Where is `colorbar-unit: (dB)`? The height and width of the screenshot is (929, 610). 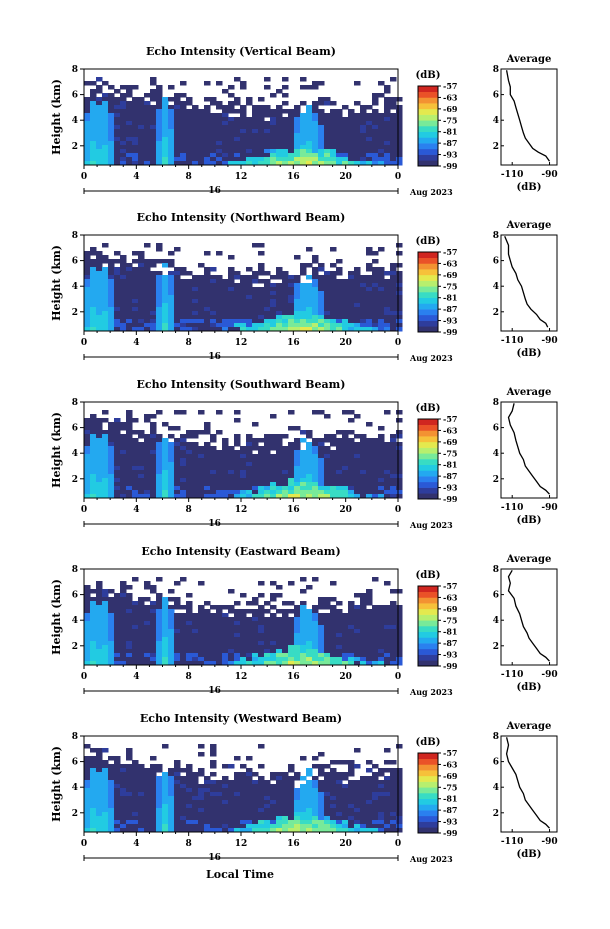
colorbar-unit: (dB) is located at coordinates (428, 575).